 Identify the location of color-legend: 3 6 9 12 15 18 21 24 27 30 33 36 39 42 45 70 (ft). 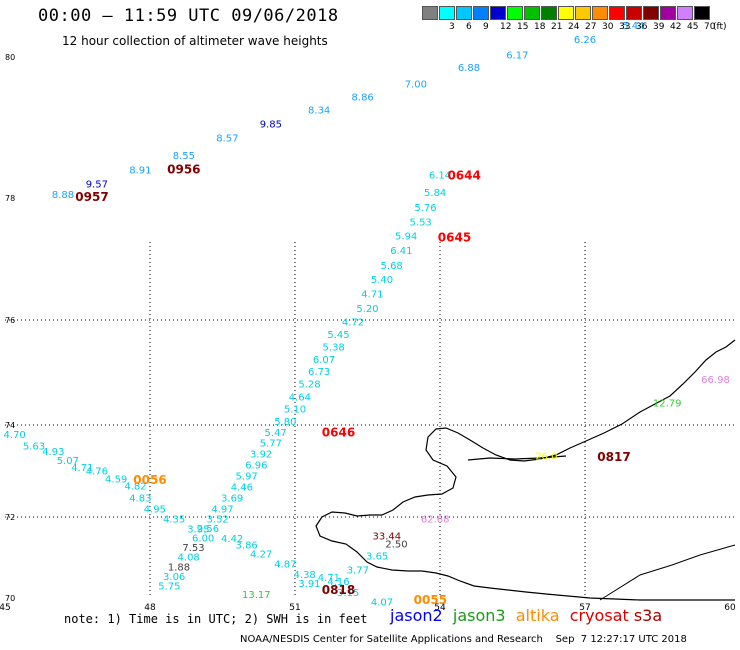
(581, 19).